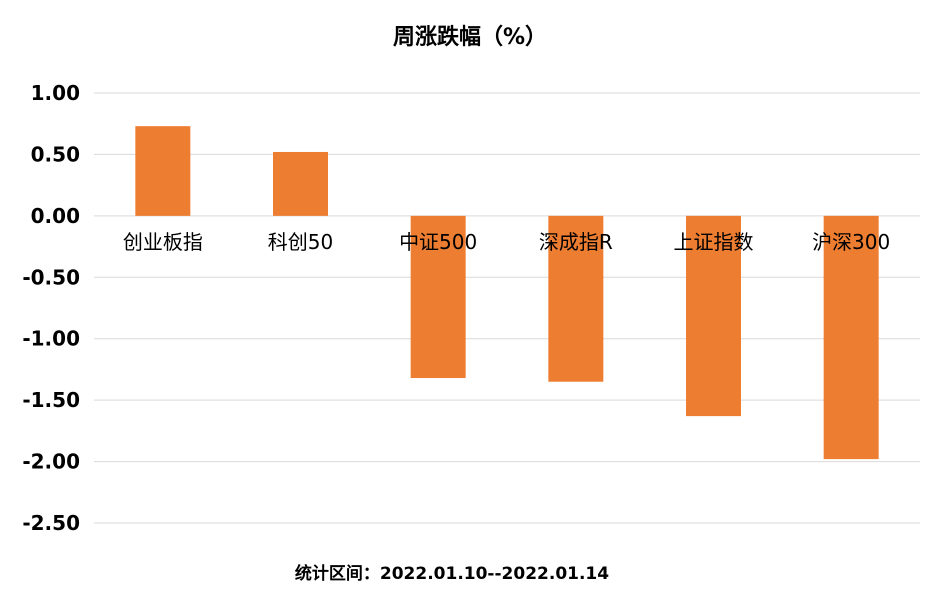 The height and width of the screenshot is (601, 940). What do you see at coordinates (851, 242) in the screenshot?
I see `x-category-label: 沪深300` at bounding box center [851, 242].